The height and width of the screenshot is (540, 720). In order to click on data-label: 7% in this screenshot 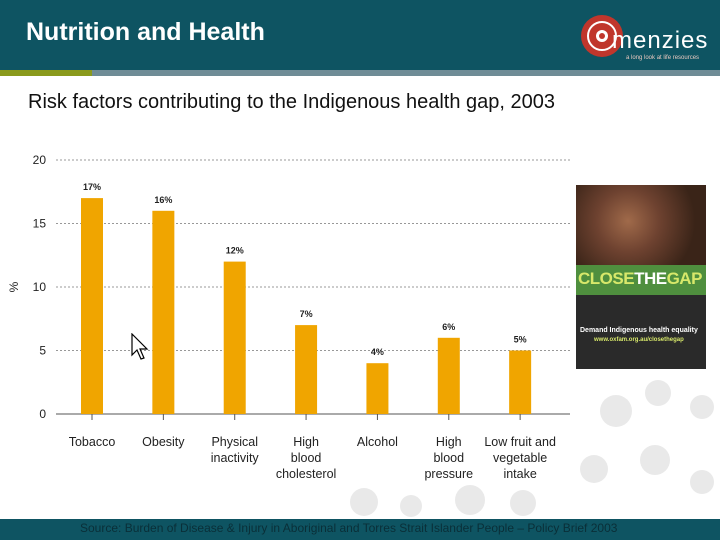, I will do `click(306, 314)`.